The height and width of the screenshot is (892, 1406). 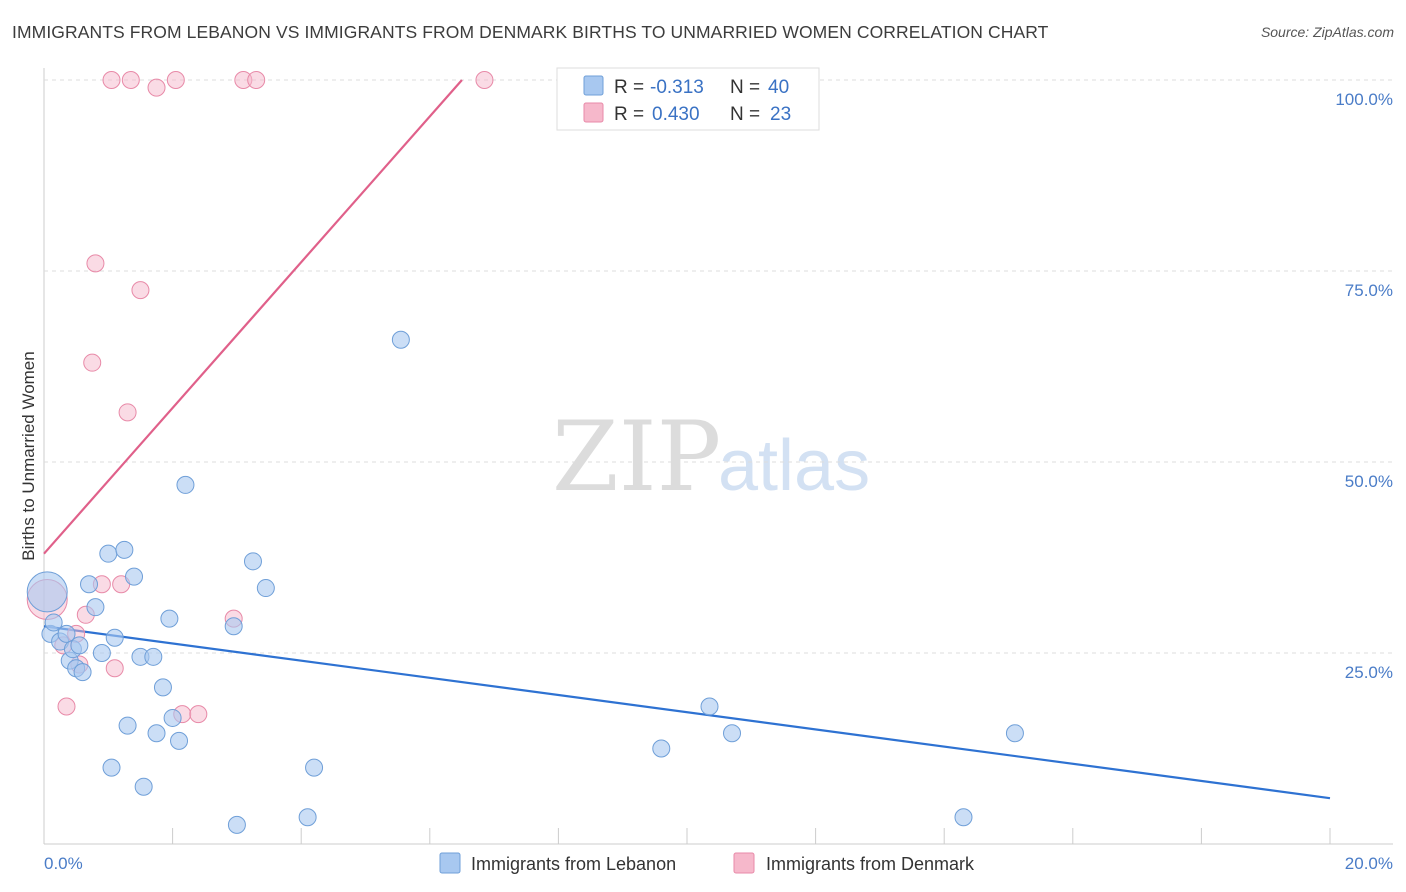 I want to click on legend-r-label-denmark: R =, so click(x=629, y=114).